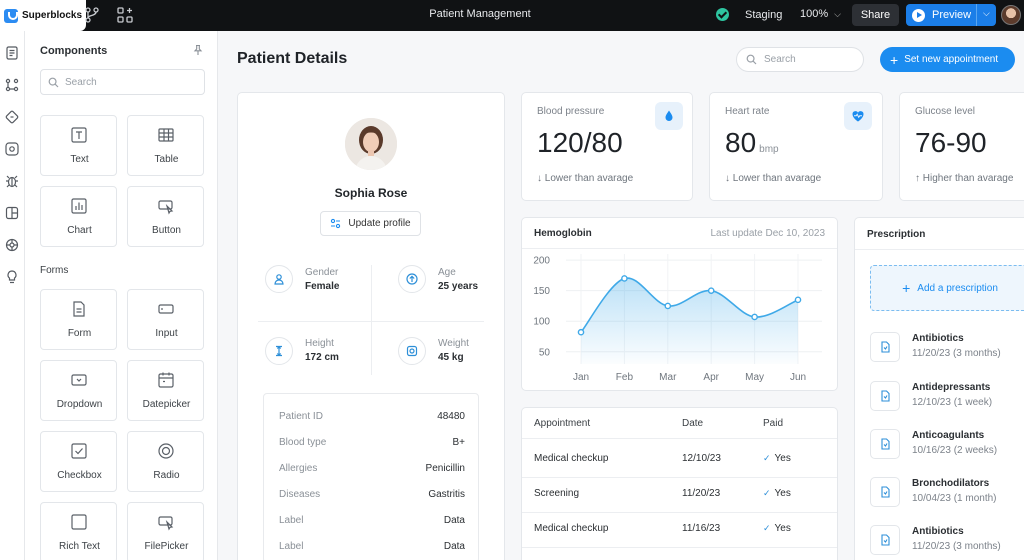 This screenshot has width=1024, height=560. Describe the element at coordinates (986, 13) in the screenshot. I see `preview-dropdown-chevron-icon: ⌵` at that location.